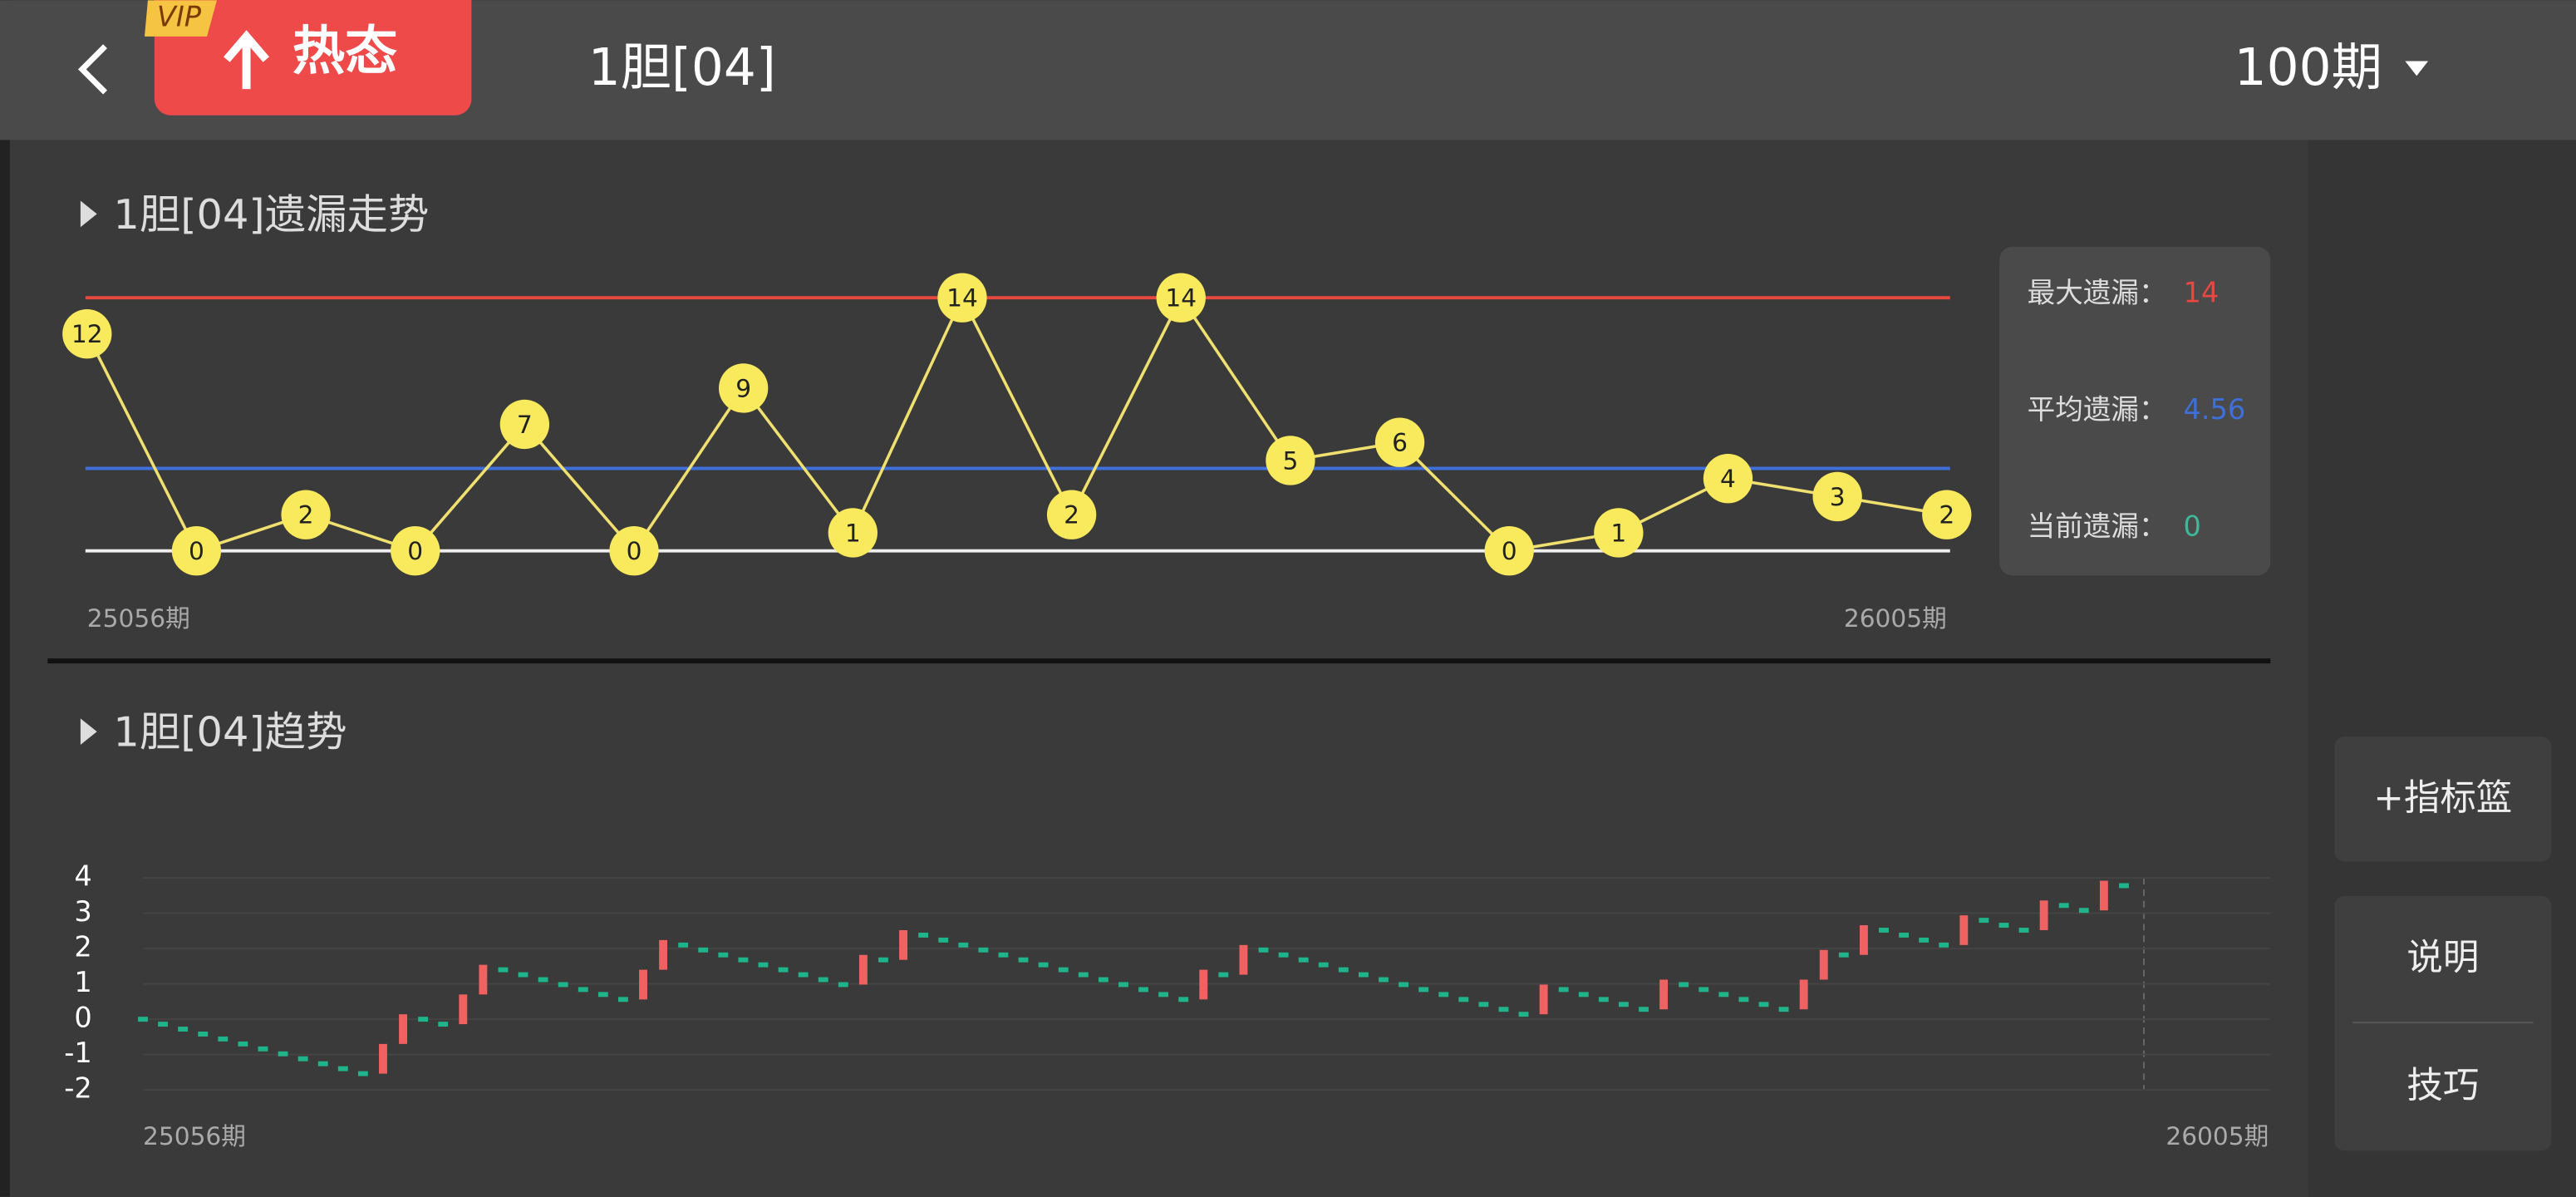  What do you see at coordinates (92, 69) in the screenshot?
I see `back-button` at bounding box center [92, 69].